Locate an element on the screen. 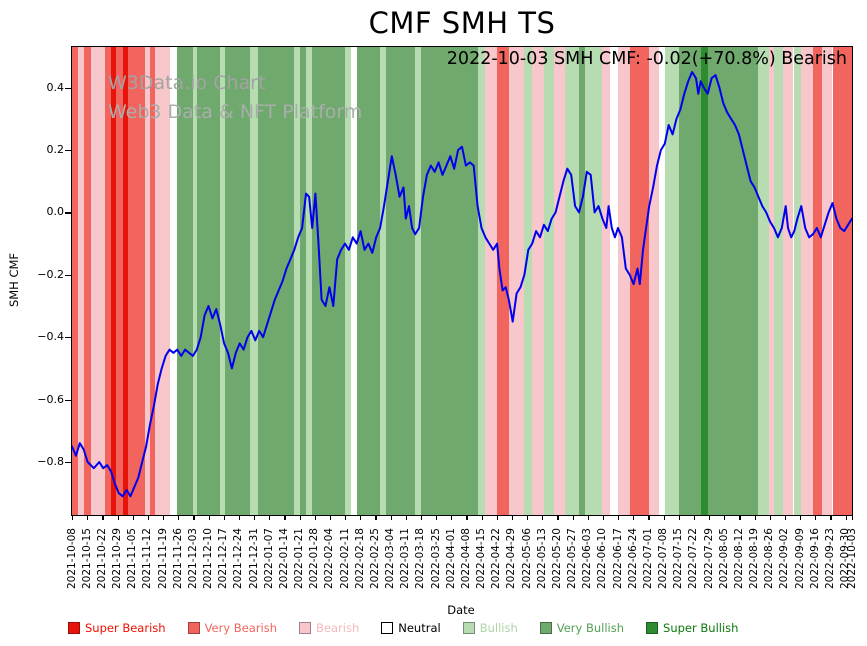 The height and width of the screenshot is (646, 867). x-tick-label: 2021-12-10 is located at coordinates (208, 559).